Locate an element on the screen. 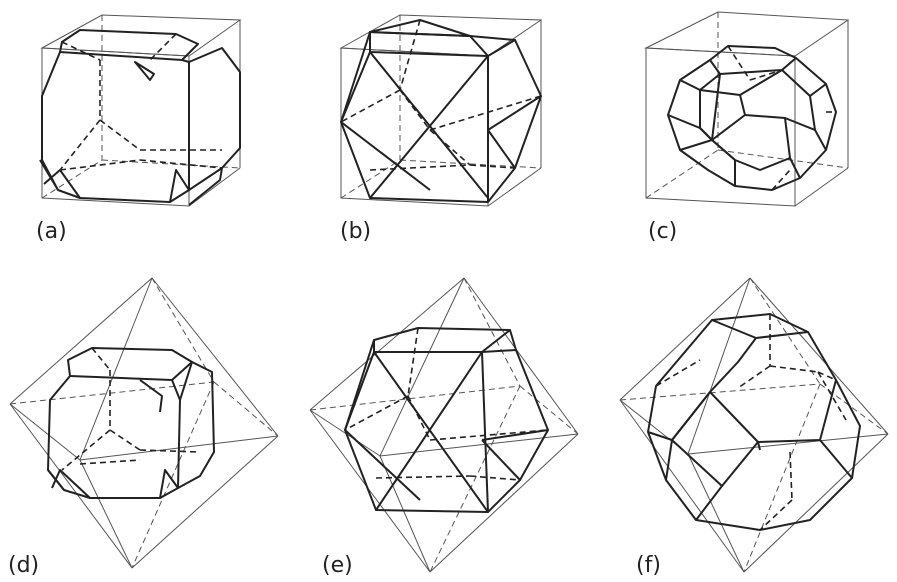  panel-b: (b) is located at coordinates (441, 129).